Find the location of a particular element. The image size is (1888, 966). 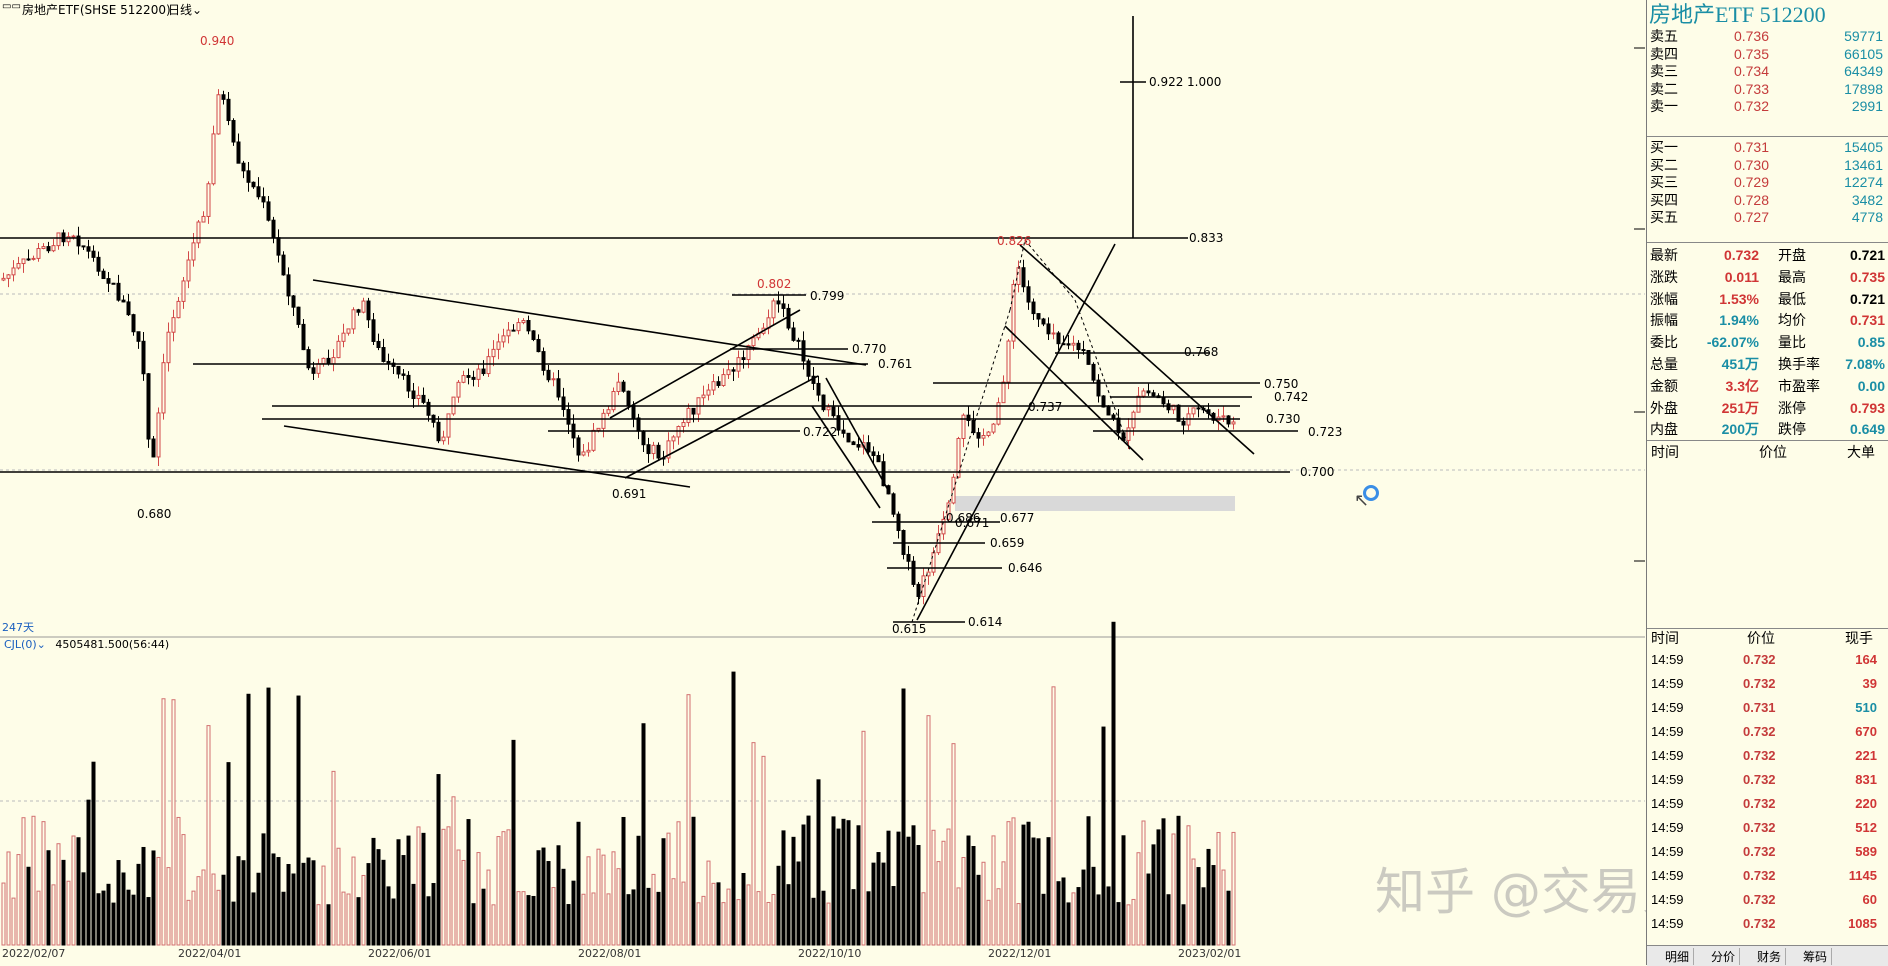

bid-row: 买二 0.730 13461 is located at coordinates (1767, 165).